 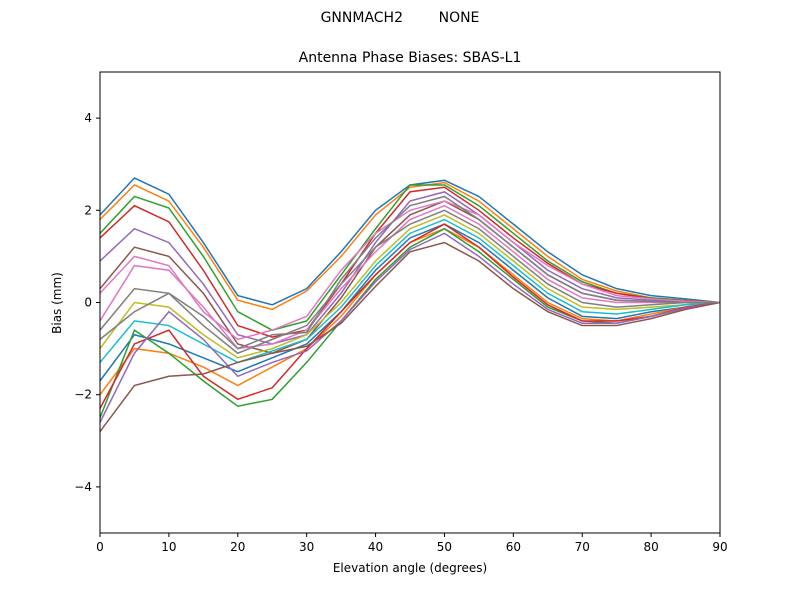 I want to click on y-tick-label: −2, so click(x=83, y=395).